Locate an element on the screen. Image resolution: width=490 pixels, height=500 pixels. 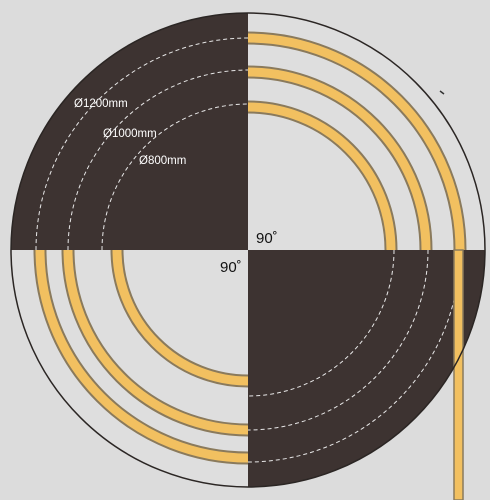
straight-strip-body is located at coordinates (458, 374).